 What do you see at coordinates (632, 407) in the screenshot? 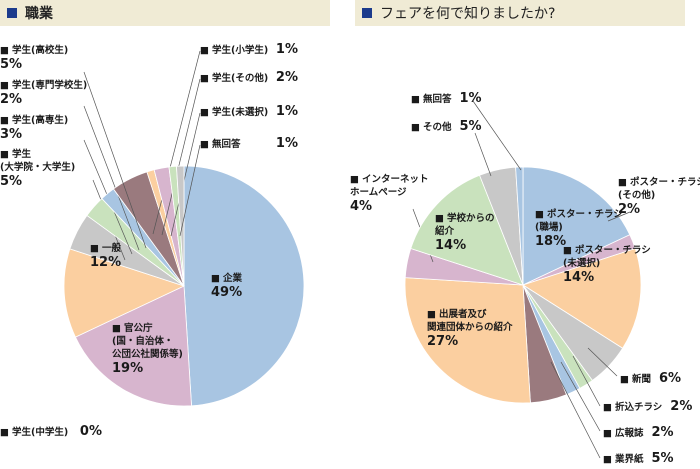
I see `slice-name: 折込チラシ` at bounding box center [632, 407].